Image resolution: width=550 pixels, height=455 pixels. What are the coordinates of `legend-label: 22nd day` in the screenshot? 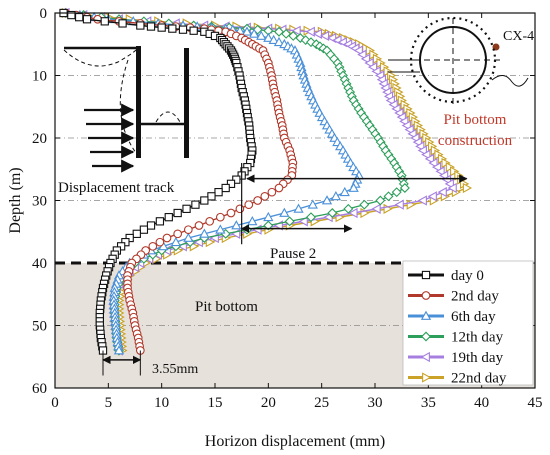 It's located at (479, 379).